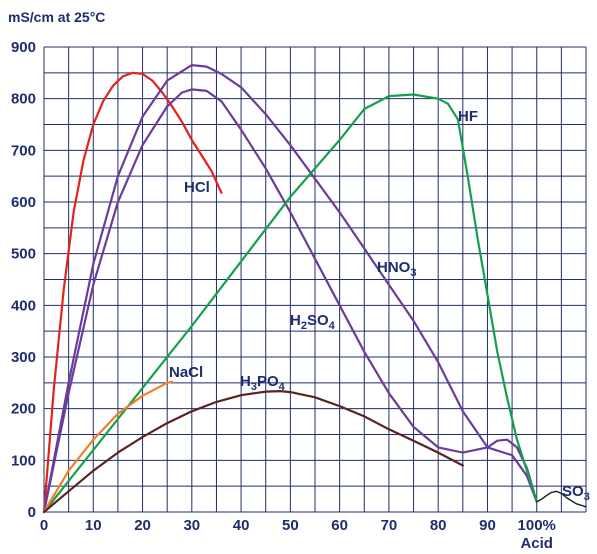 The width and height of the screenshot is (597, 554). Describe the element at coordinates (23, 357) in the screenshot. I see `y-tick-label: 300` at that location.